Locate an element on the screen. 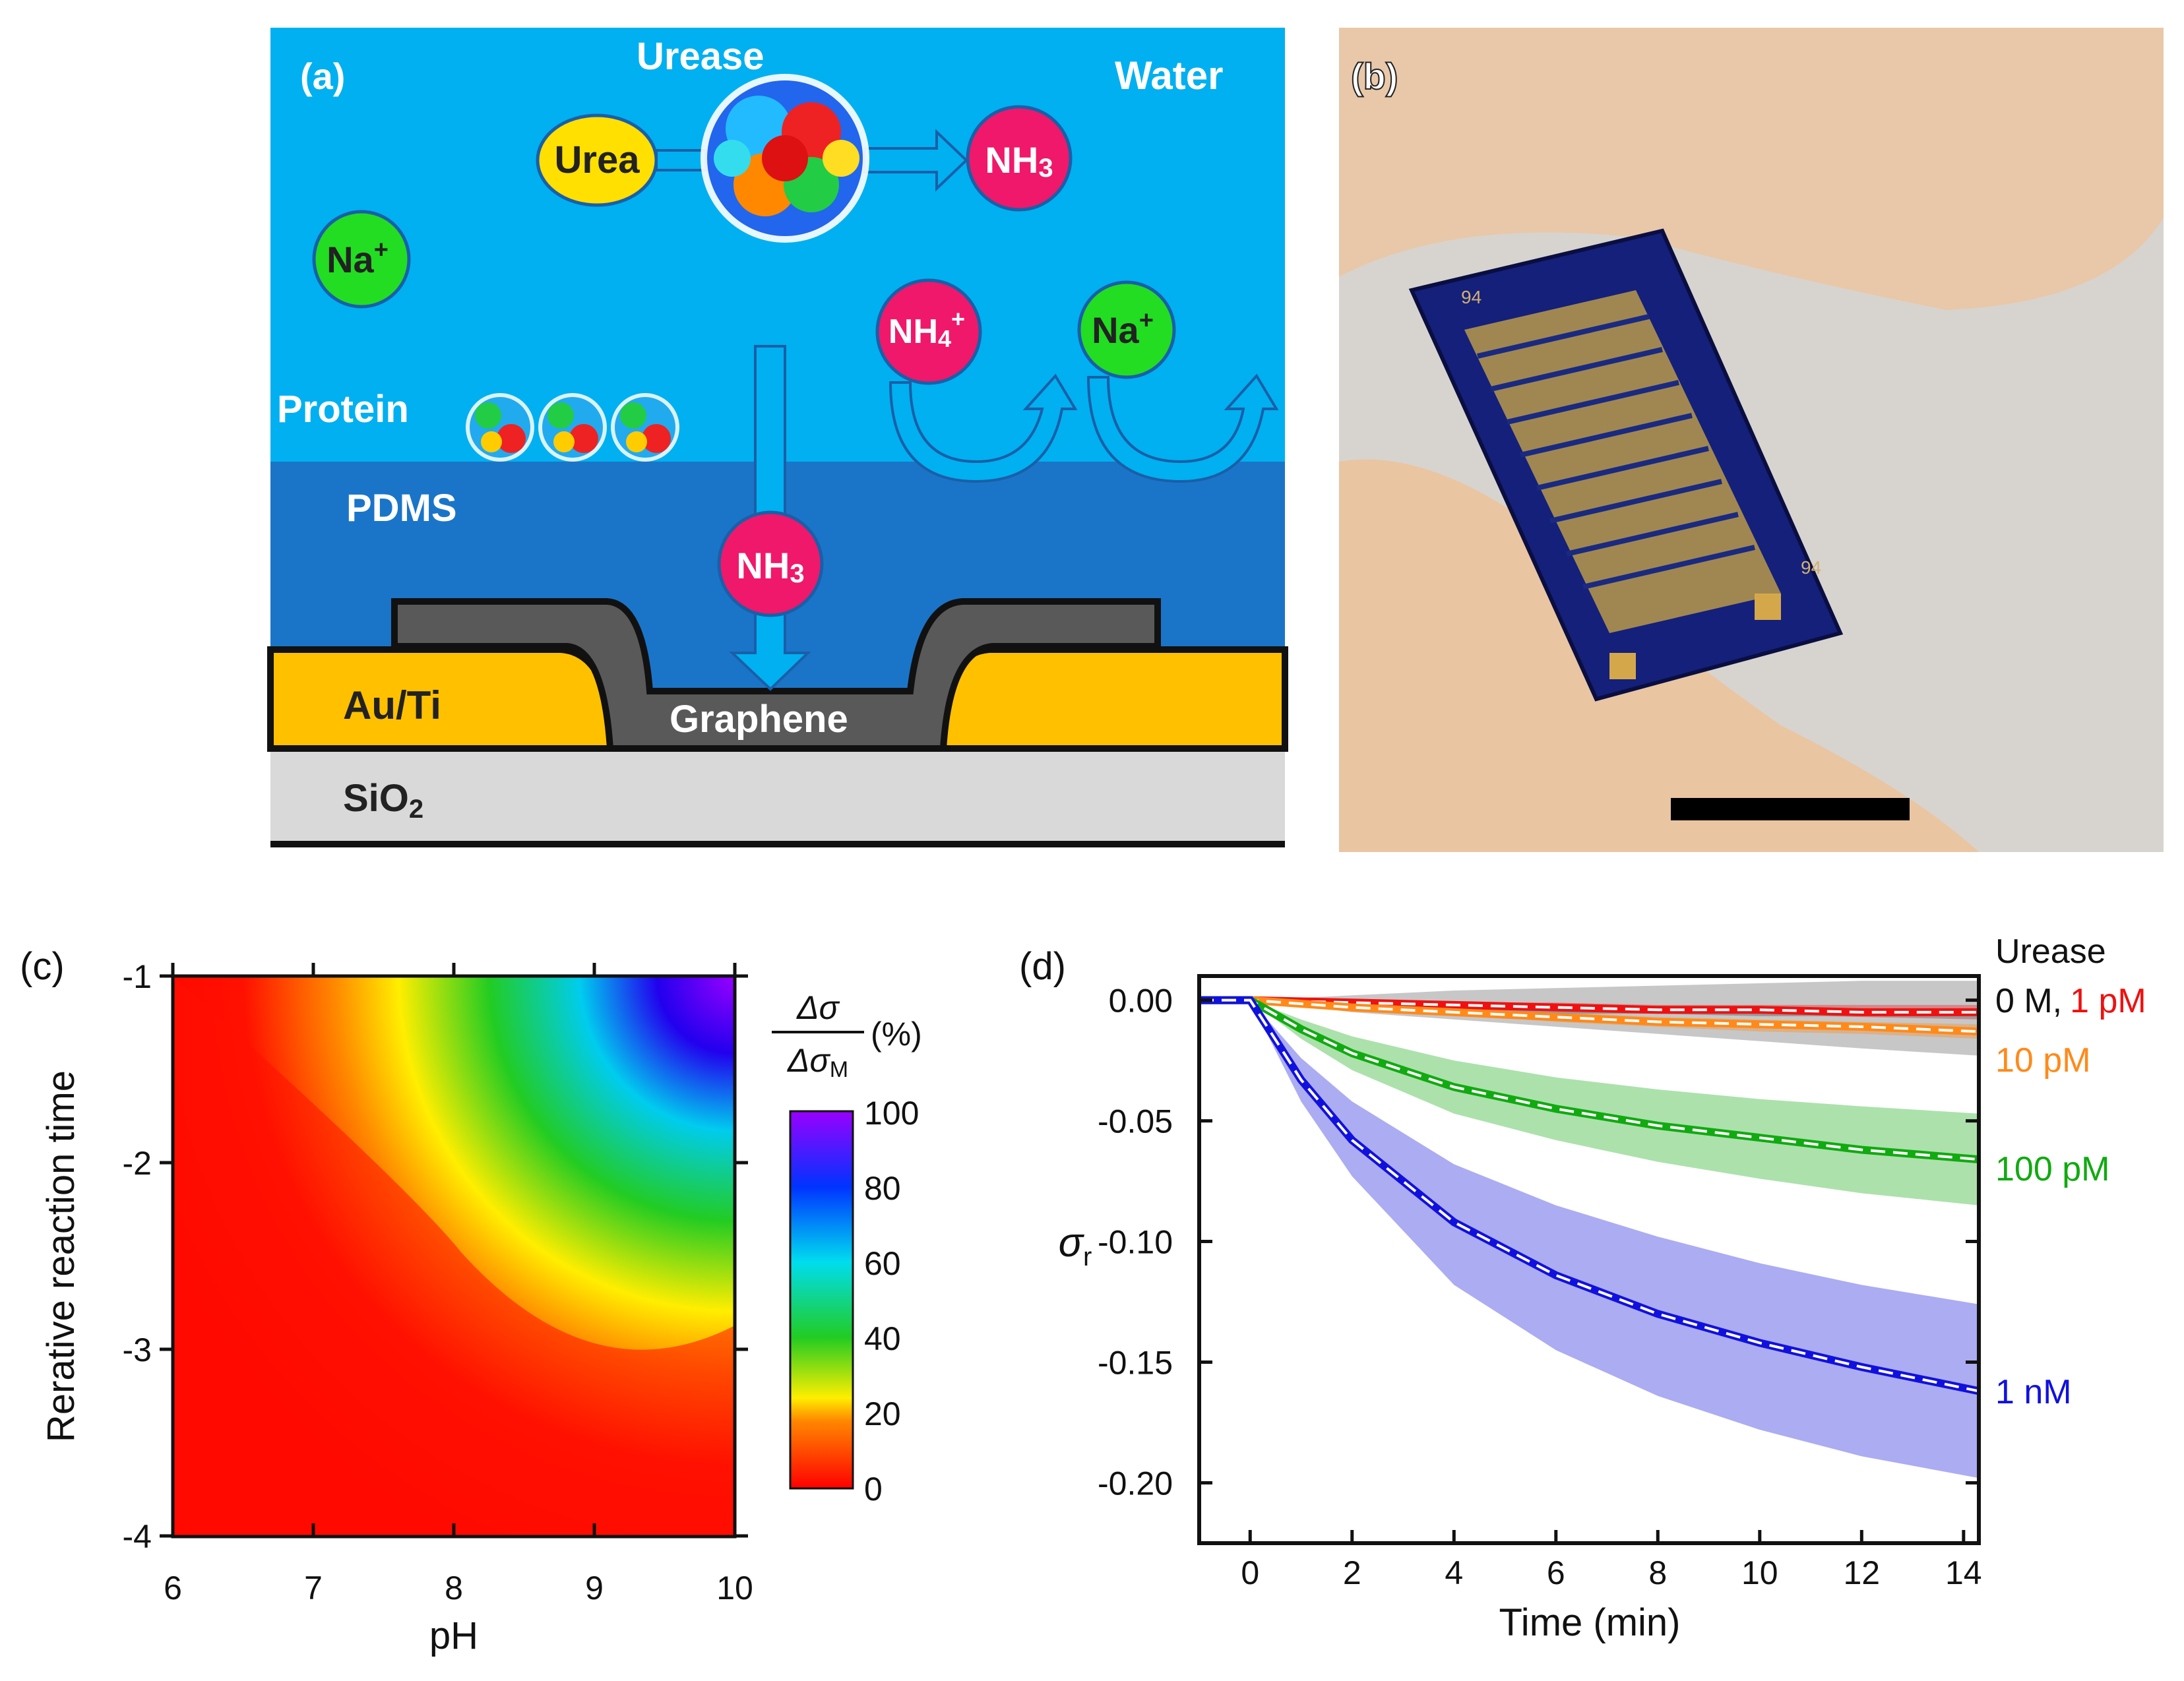 The width and height of the screenshot is (2184, 1681). nh3-mid-label: NH3 is located at coordinates (770, 566).